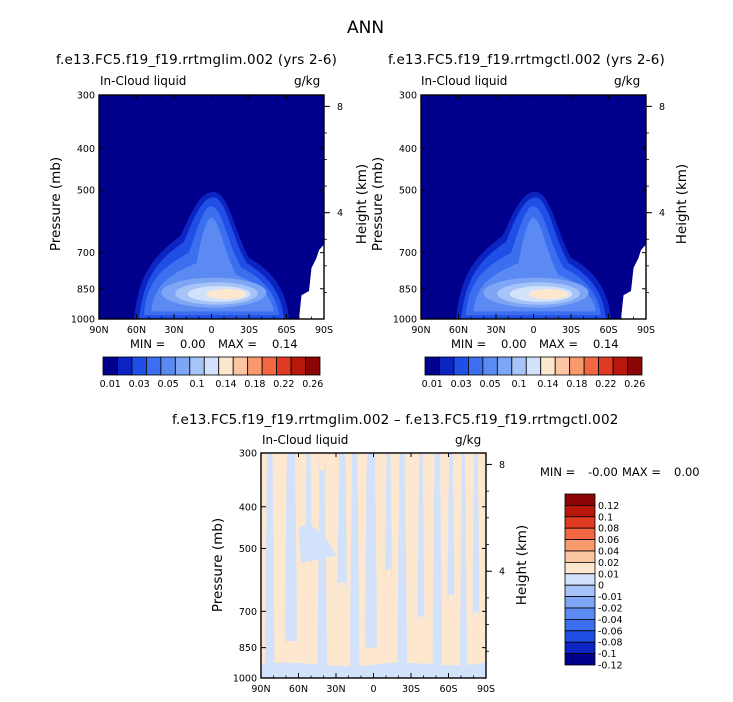 This screenshot has height=702, width=733. Describe the element at coordinates (641, 472) in the screenshot. I see `panel3-max-label: MAX =` at that location.